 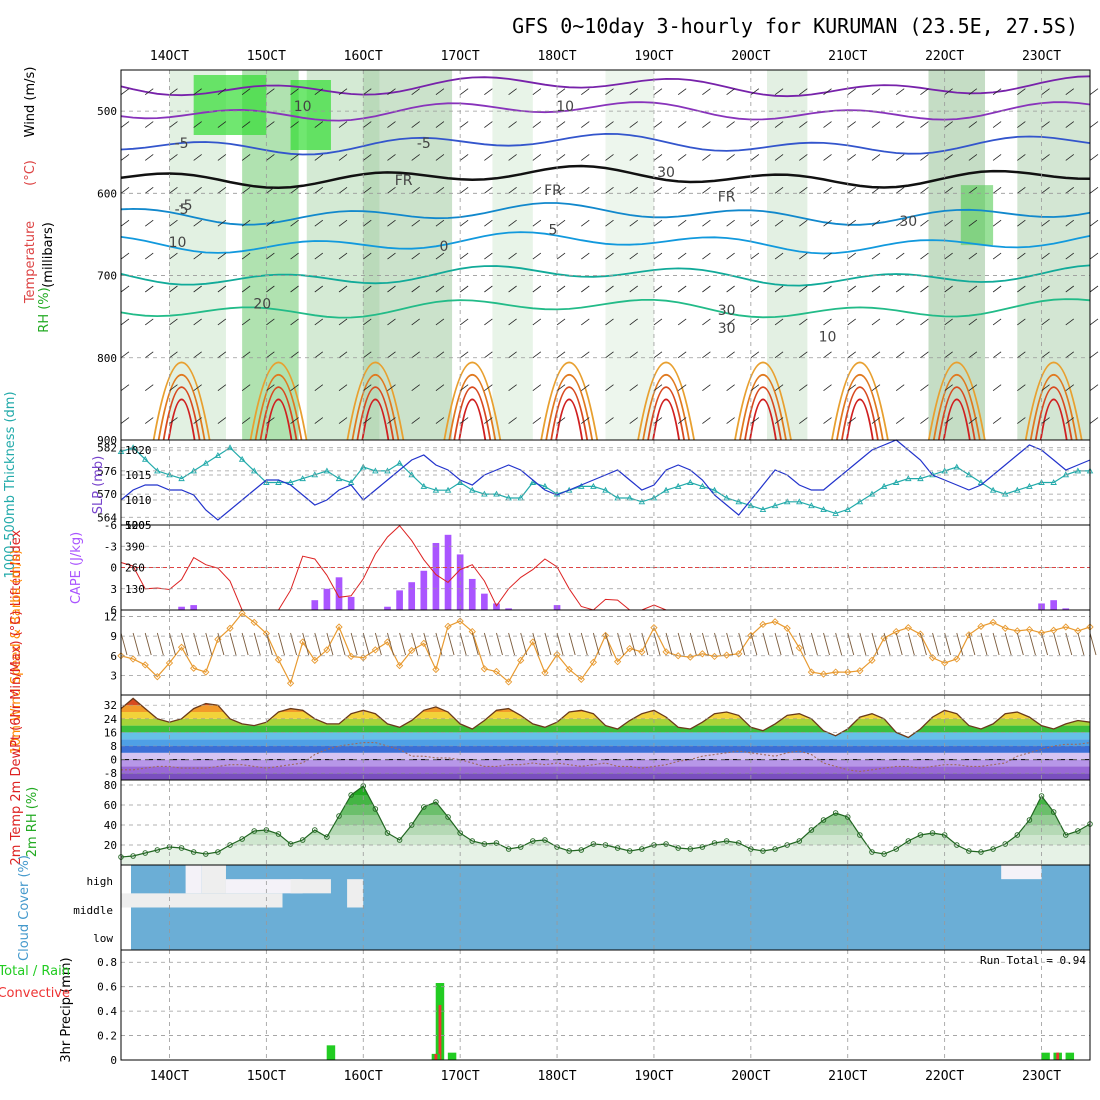 I want to click on panel-frame, so click(x=605, y=1005).